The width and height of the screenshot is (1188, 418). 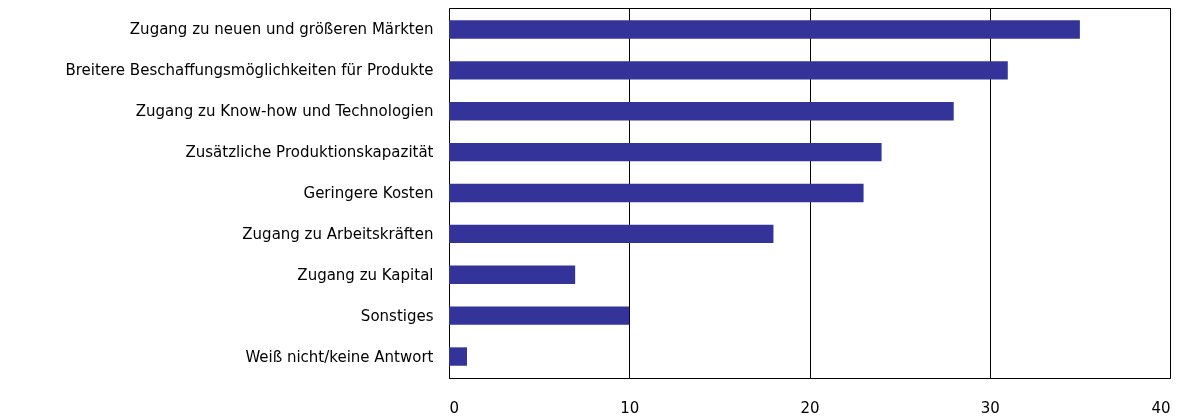 I want to click on y-tick-label: Zugang zu Arbeitskräften, so click(x=338, y=233).